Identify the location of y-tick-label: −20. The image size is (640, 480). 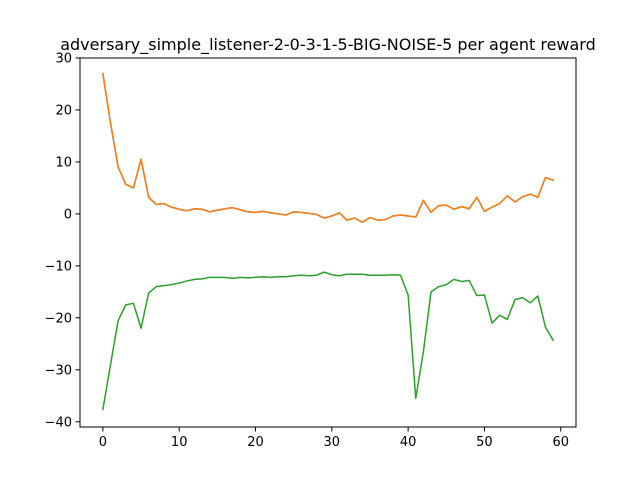
(58, 318).